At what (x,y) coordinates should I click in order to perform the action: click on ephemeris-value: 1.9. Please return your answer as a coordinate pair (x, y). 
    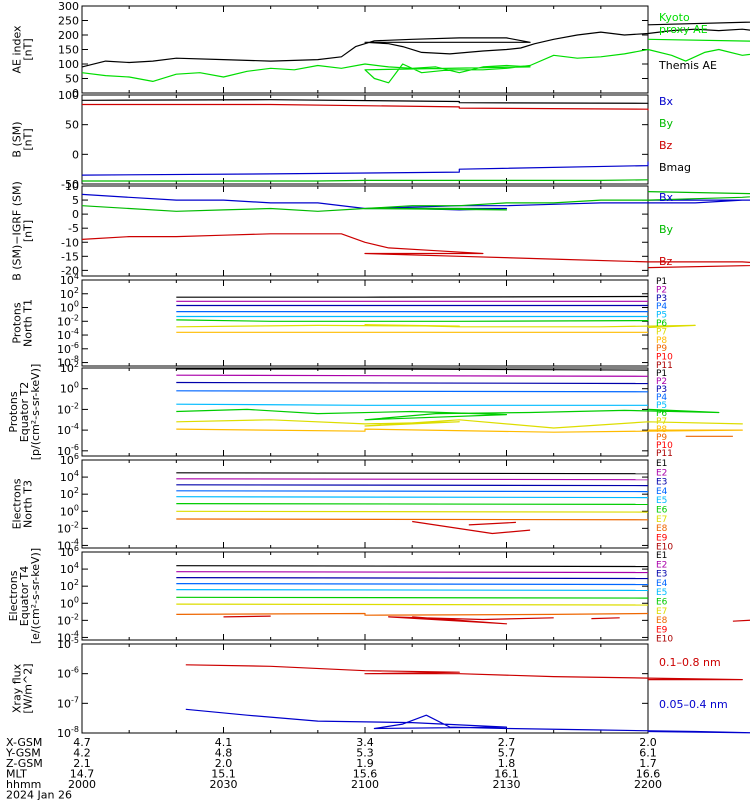
    Looking at the image, I should click on (365, 763).